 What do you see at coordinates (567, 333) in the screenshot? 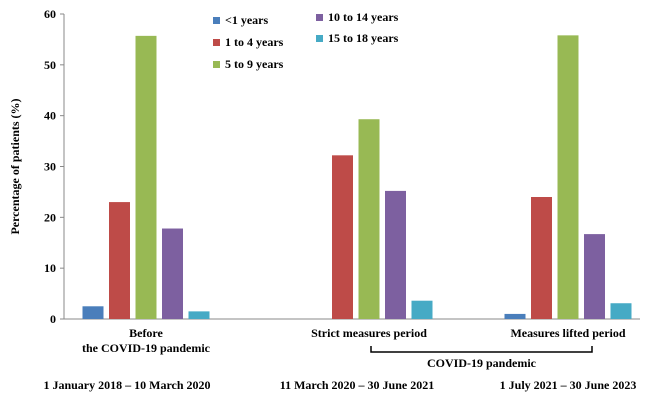
I see `x-category-label: Measures lifted period` at bounding box center [567, 333].